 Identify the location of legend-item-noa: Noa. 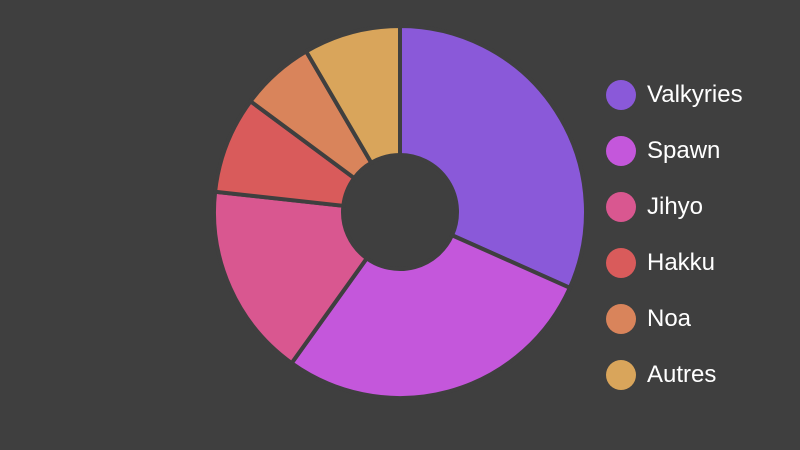
(674, 319).